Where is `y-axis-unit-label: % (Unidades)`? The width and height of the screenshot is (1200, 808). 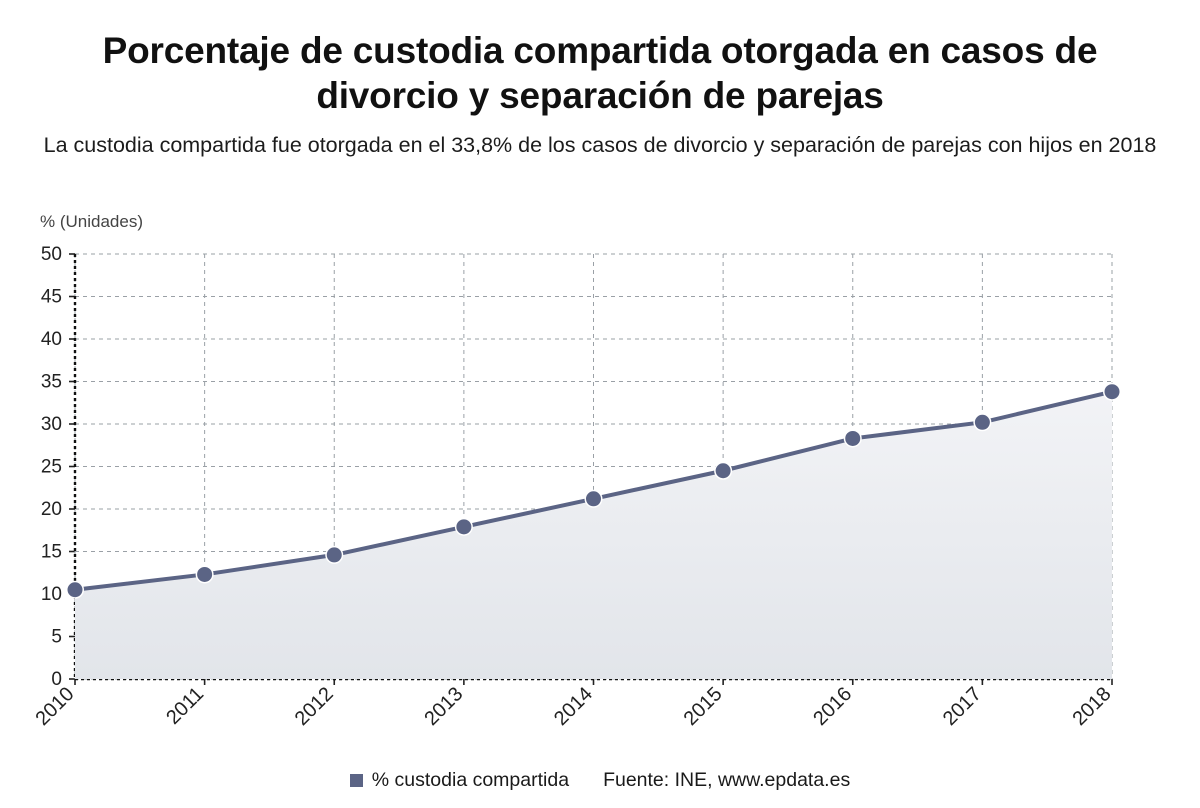 y-axis-unit-label: % (Unidades) is located at coordinates (91, 221).